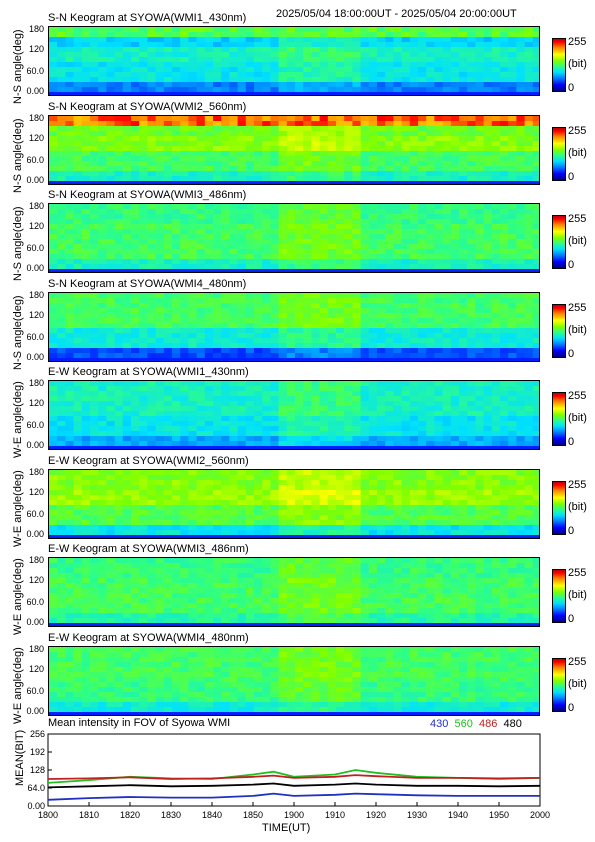  What do you see at coordinates (540, 815) in the screenshot?
I see `x-tick-label: 2000` at bounding box center [540, 815].